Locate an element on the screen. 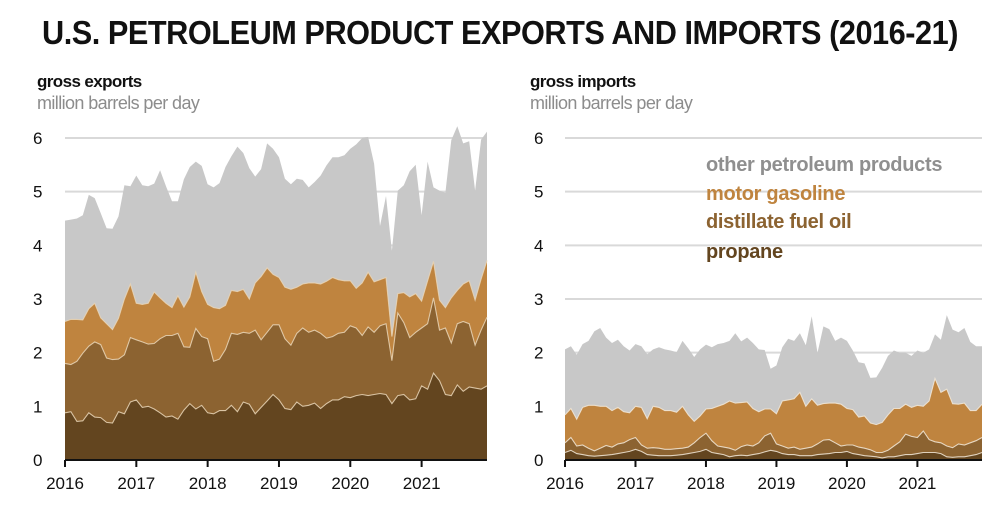 This screenshot has height=518, width=1000. imports-x-tick-label: 2021 is located at coordinates (917, 483).